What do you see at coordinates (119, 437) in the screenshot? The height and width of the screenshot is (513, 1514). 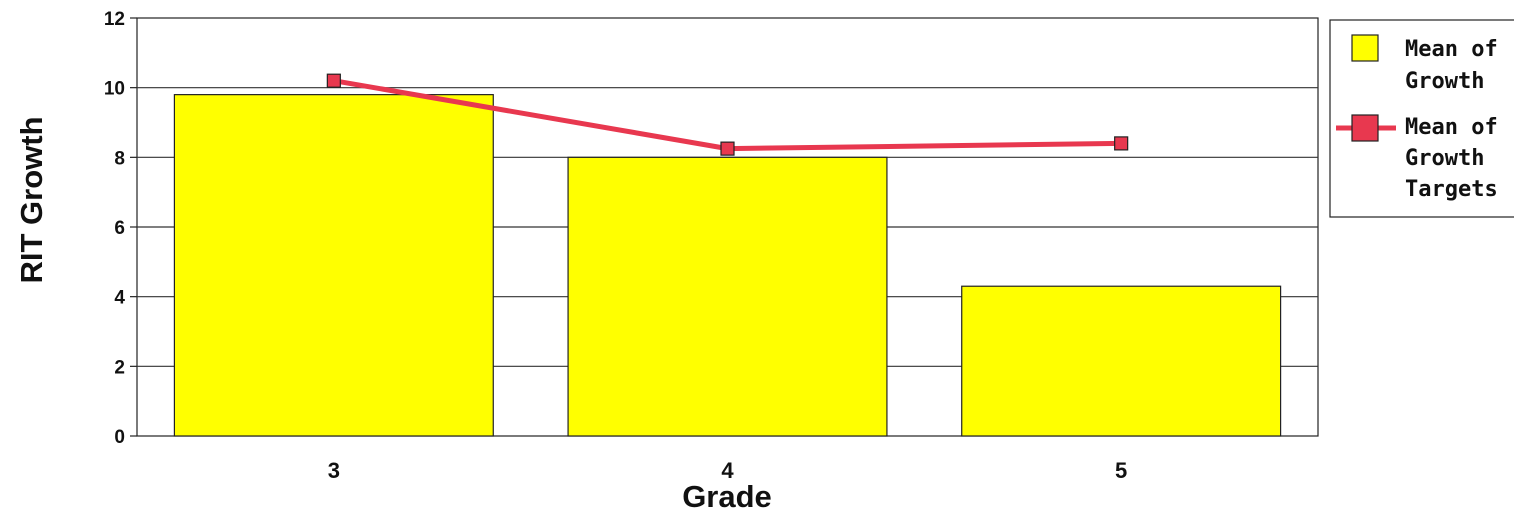 I see `y-tick-label: 0` at bounding box center [119, 437].